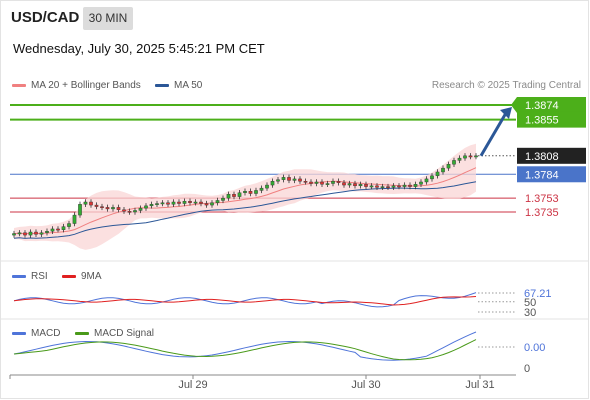 This screenshot has height=400, width=590. What do you see at coordinates (45, 17) in the screenshot?
I see `instrument-symbol: USD/CAD` at bounding box center [45, 17].